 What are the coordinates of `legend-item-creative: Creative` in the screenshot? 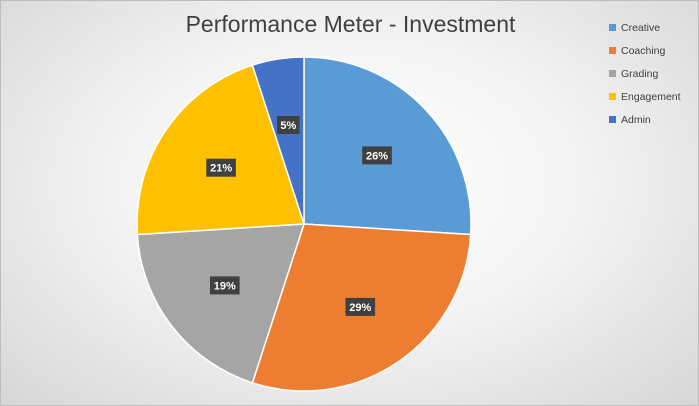 It's located at (645, 27).